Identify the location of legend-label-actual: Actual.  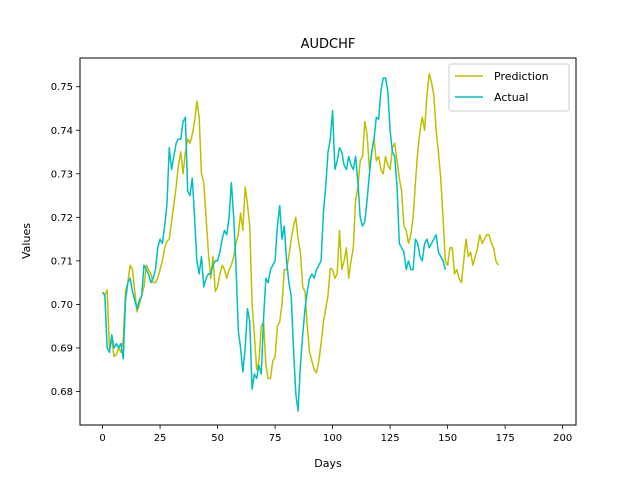
(511, 97).